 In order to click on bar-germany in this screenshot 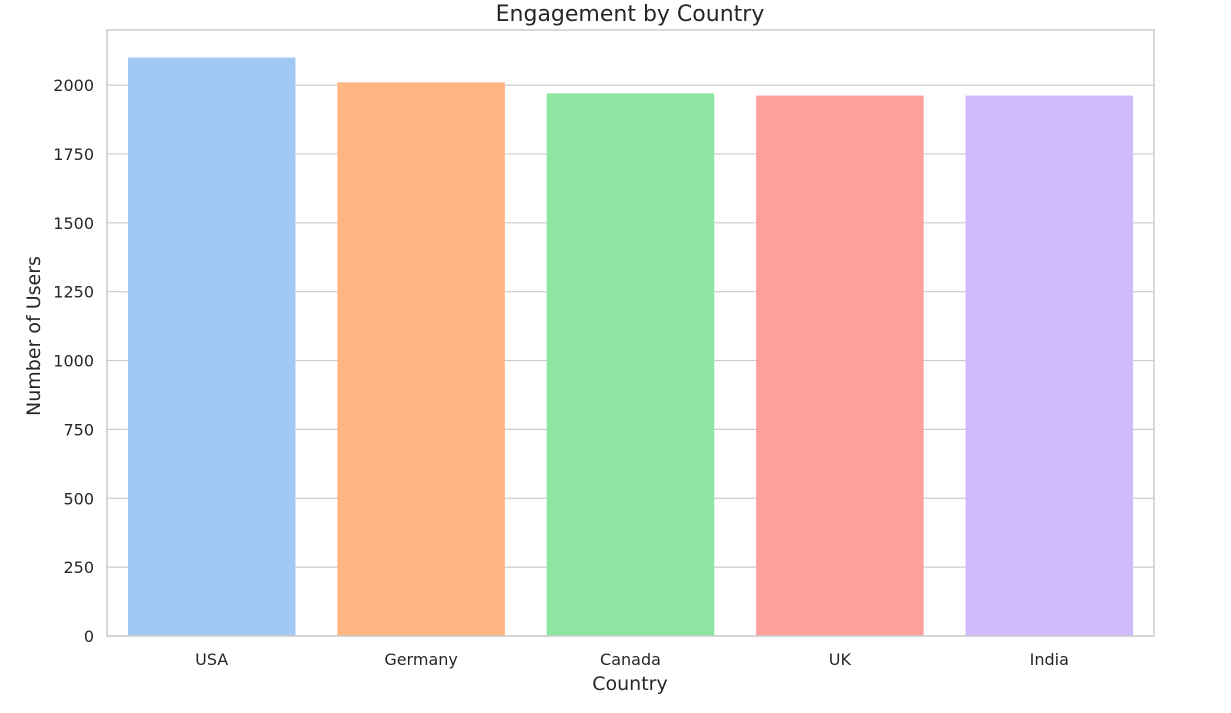, I will do `click(421, 359)`.